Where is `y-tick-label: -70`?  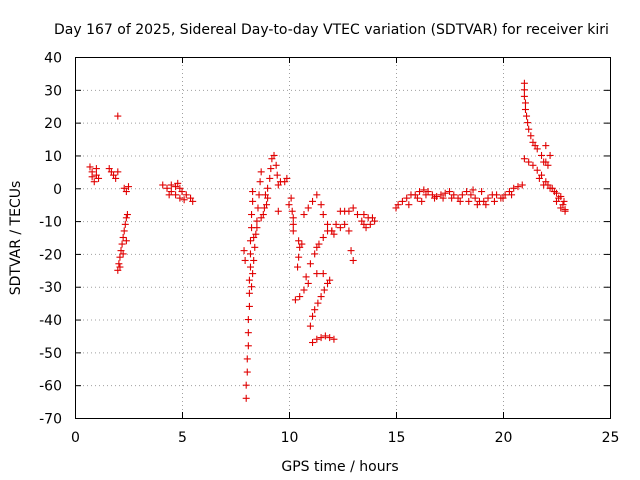 y-tick-label: -70 is located at coordinates (50, 420).